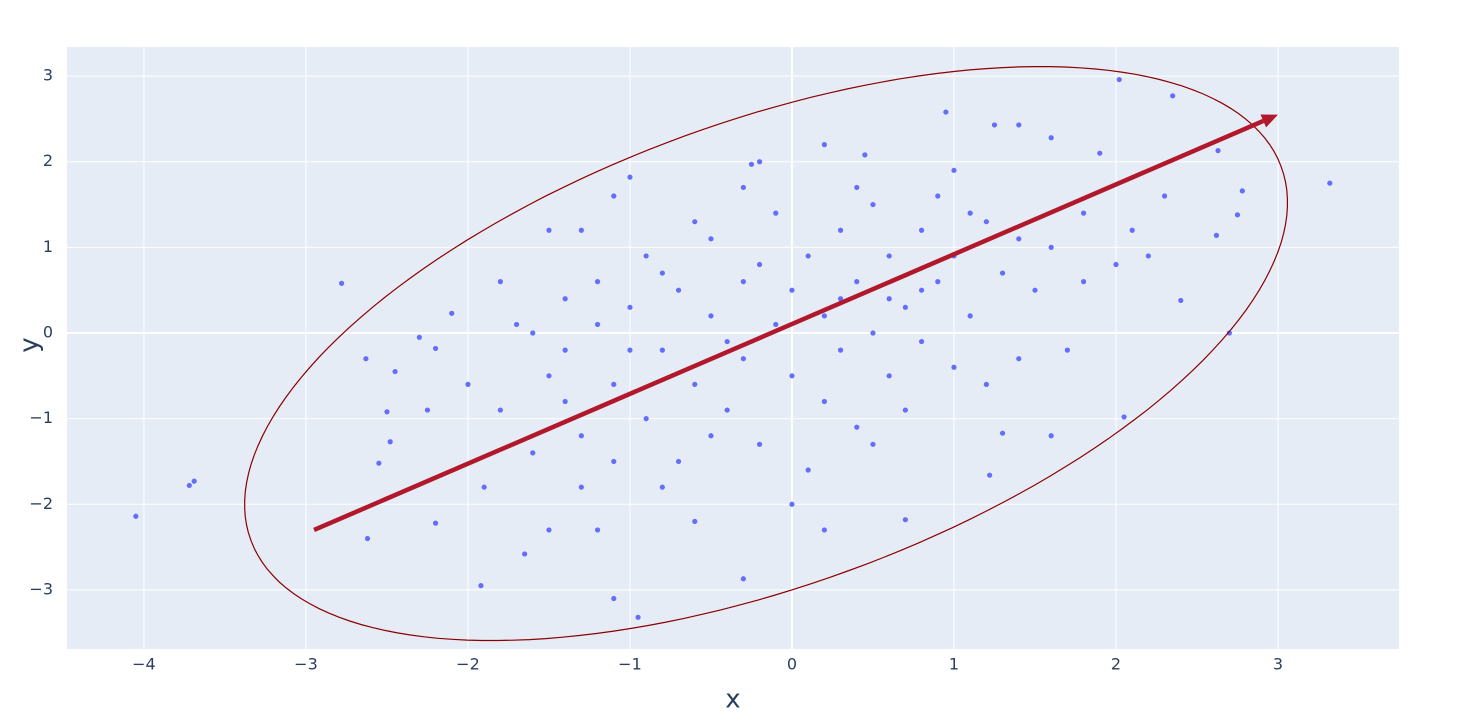 The image size is (1463, 724). Describe the element at coordinates (48, 160) in the screenshot. I see `y-tick-label: 2` at that location.